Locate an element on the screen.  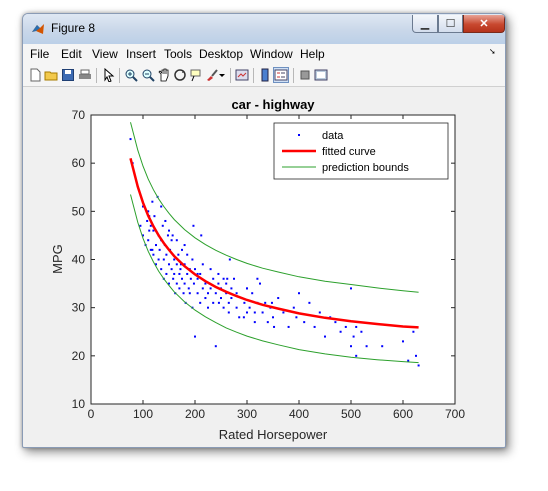
menu-insert: Insert is located at coordinates (141, 54).